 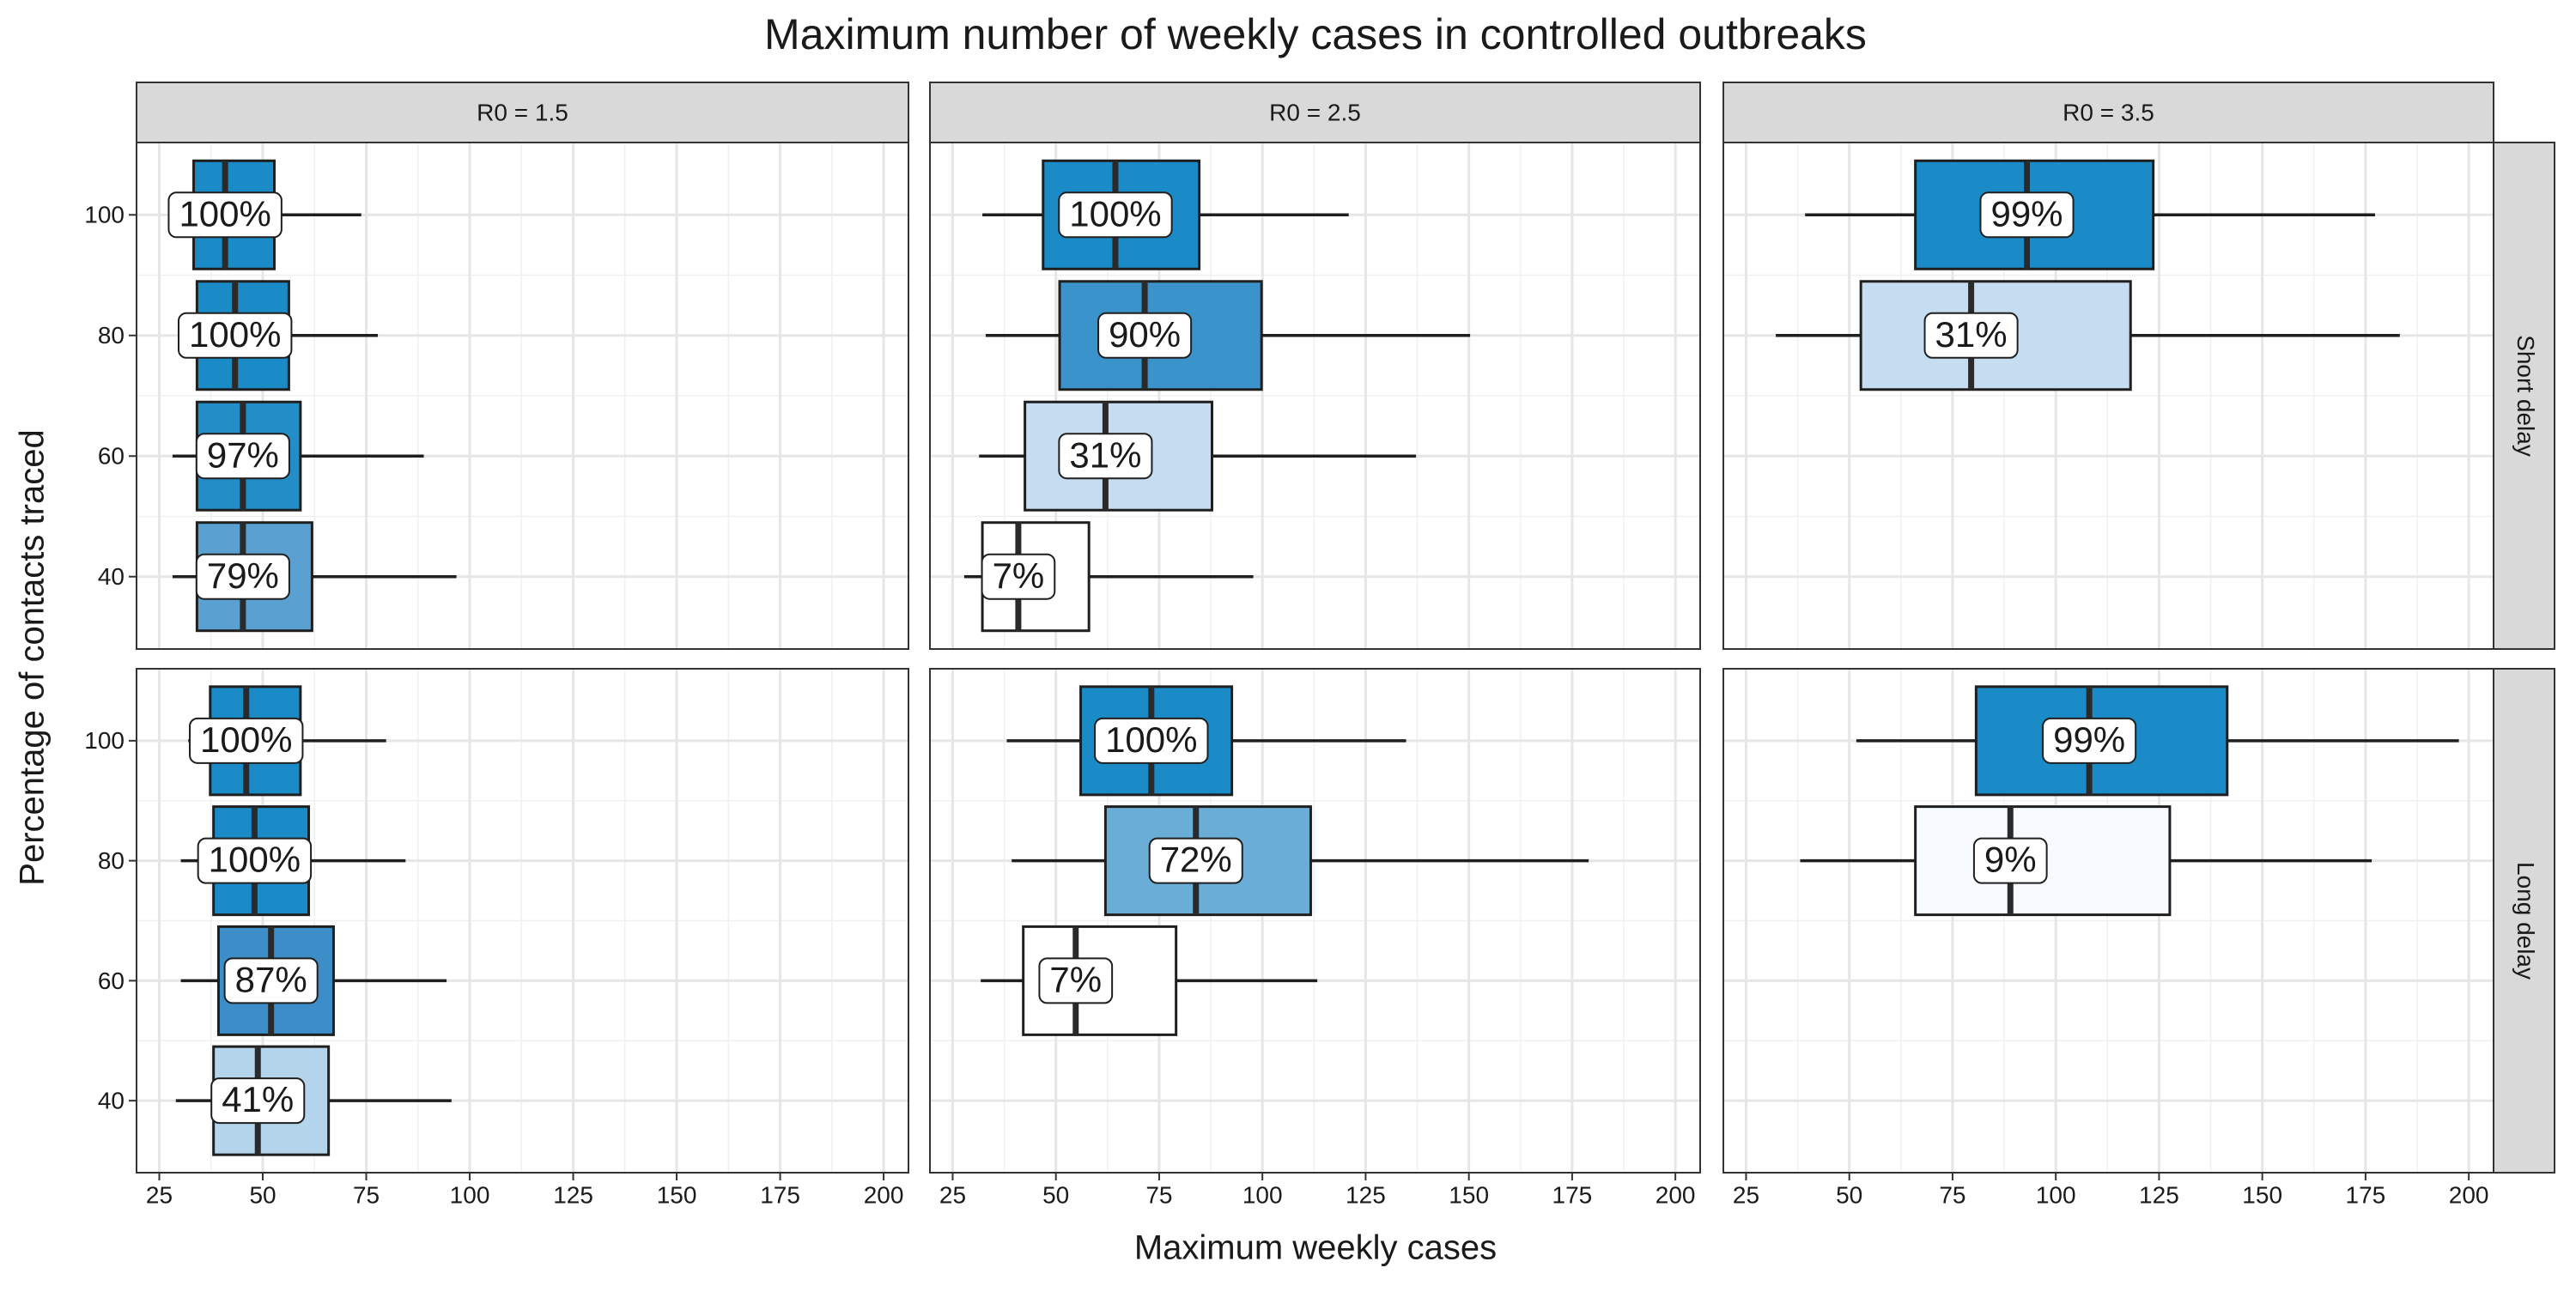 What do you see at coordinates (33, 657) in the screenshot?
I see `y-axis-title: Percentage of contacts traced` at bounding box center [33, 657].